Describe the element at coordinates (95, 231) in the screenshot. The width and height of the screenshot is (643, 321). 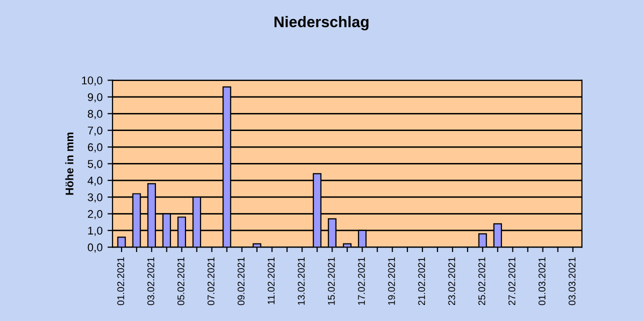
I see `y-tick-label: 1,0` at that location.